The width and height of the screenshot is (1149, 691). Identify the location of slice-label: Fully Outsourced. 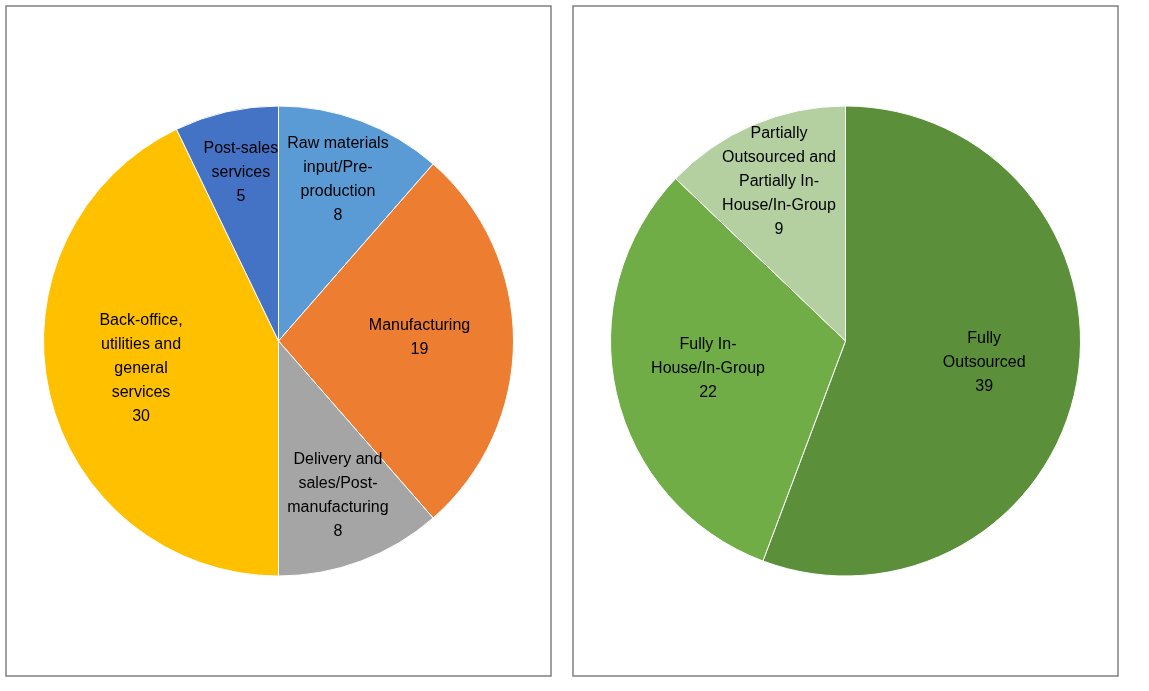
(984, 350).